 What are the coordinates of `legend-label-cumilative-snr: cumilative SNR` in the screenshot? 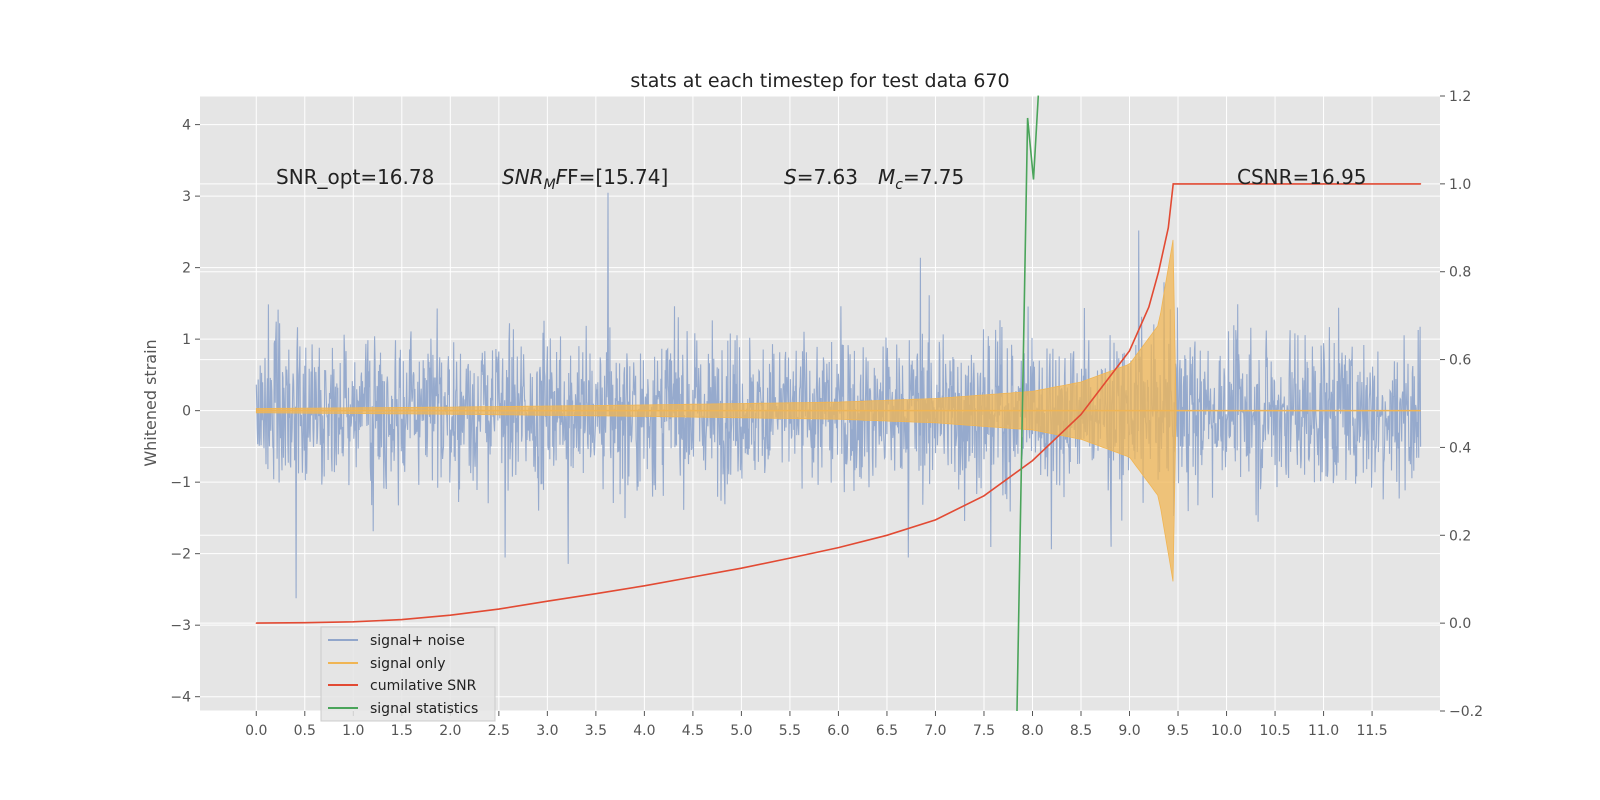 It's located at (423, 686).